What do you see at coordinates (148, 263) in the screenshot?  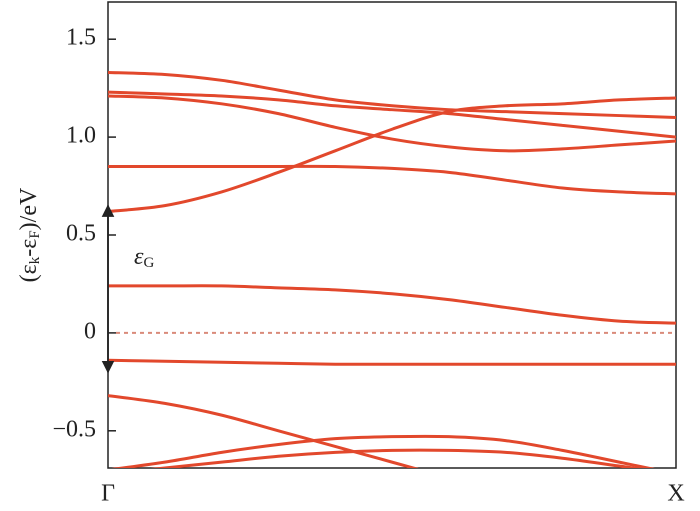 I see `gap-subscript: G` at bounding box center [148, 263].